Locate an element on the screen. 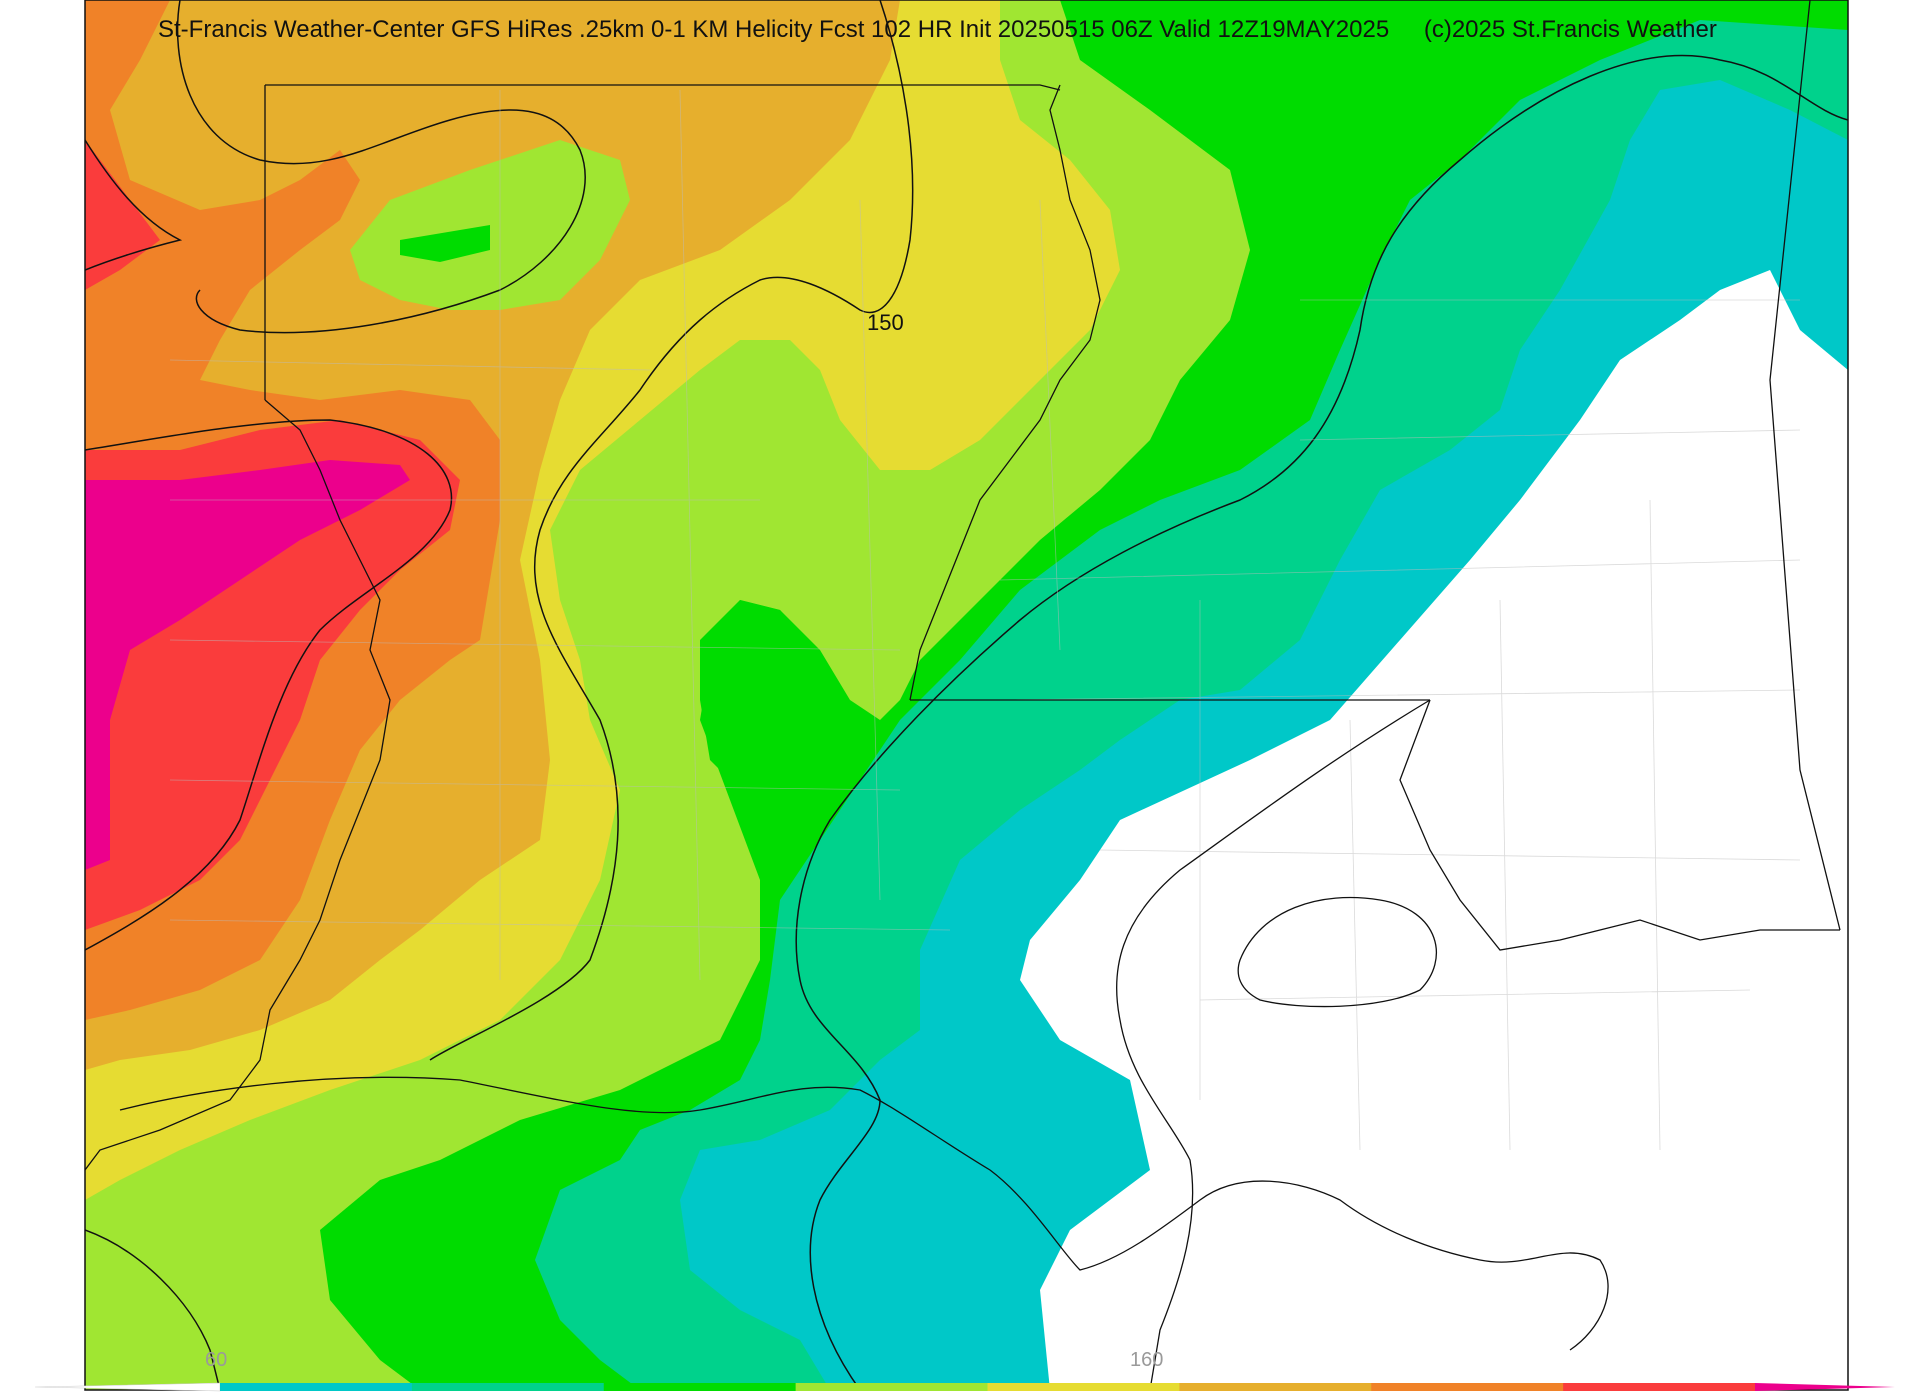 The image size is (1920, 1400). fill-green-patch is located at coordinates (445, 243).